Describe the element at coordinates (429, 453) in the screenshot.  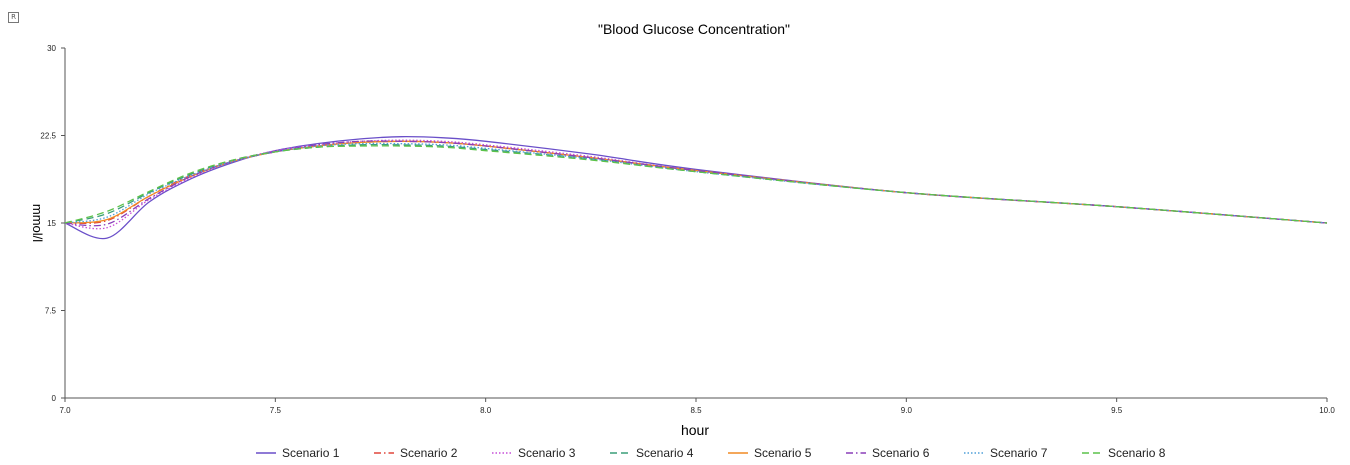
I see `legend-label: Scenario 2` at that location.